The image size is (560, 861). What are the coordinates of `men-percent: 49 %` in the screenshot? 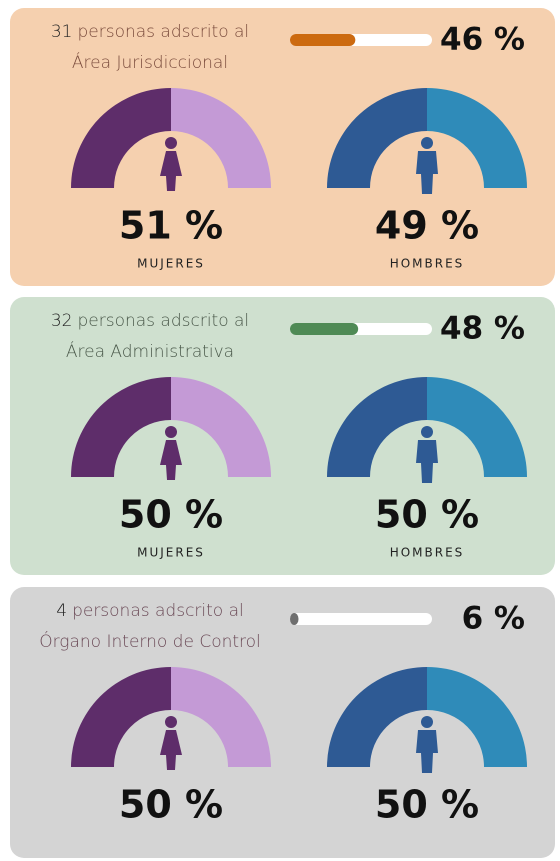 It's located at (427, 226).